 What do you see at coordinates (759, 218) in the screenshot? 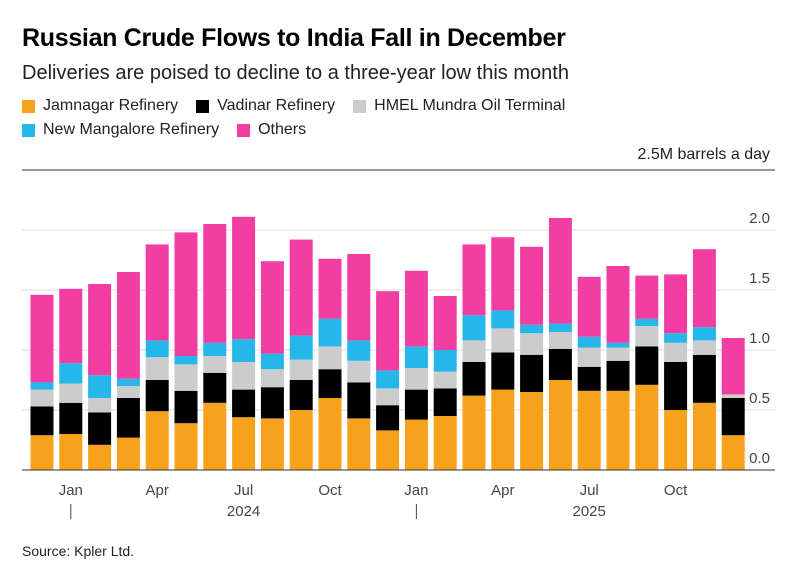
I see `y-tick-label: 2.0` at bounding box center [759, 218].